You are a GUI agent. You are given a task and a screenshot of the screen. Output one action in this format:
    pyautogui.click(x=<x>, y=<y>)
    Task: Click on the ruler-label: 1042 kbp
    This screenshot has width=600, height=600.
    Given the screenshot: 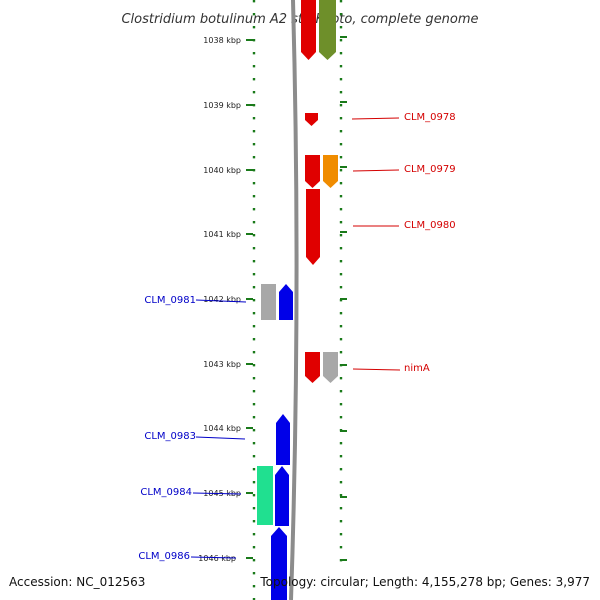 What is the action you would take?
    pyautogui.click(x=222, y=299)
    